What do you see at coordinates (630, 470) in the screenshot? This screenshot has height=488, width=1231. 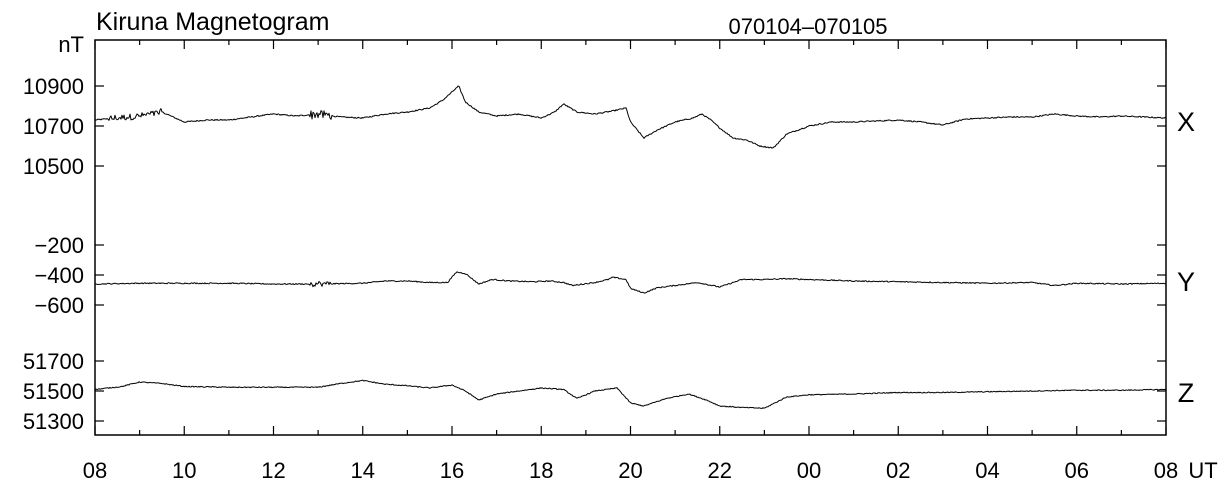 I see `x-tick-label: 20` at bounding box center [630, 470].